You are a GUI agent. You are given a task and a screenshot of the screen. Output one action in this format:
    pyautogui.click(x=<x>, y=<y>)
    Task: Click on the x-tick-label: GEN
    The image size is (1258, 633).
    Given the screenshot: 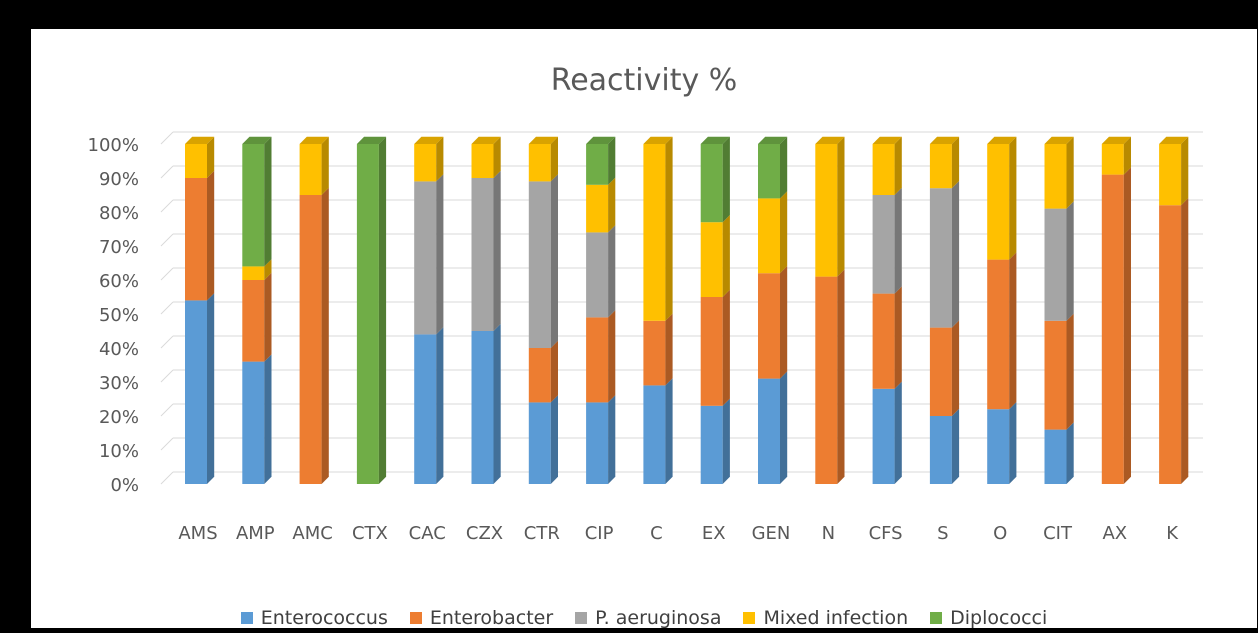 What is the action you would take?
    pyautogui.click(x=771, y=533)
    